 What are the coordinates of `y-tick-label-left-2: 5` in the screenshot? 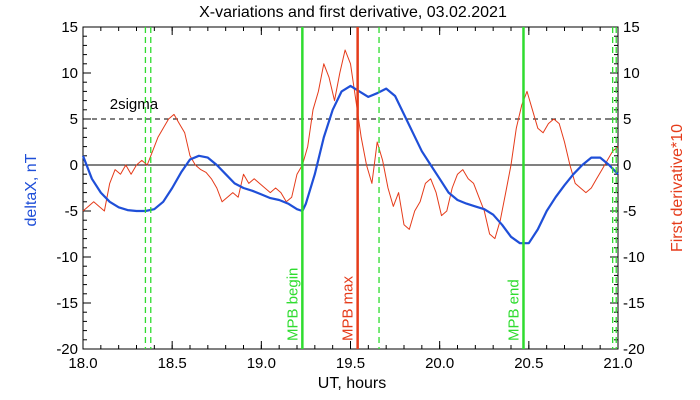 It's located at (74, 119).